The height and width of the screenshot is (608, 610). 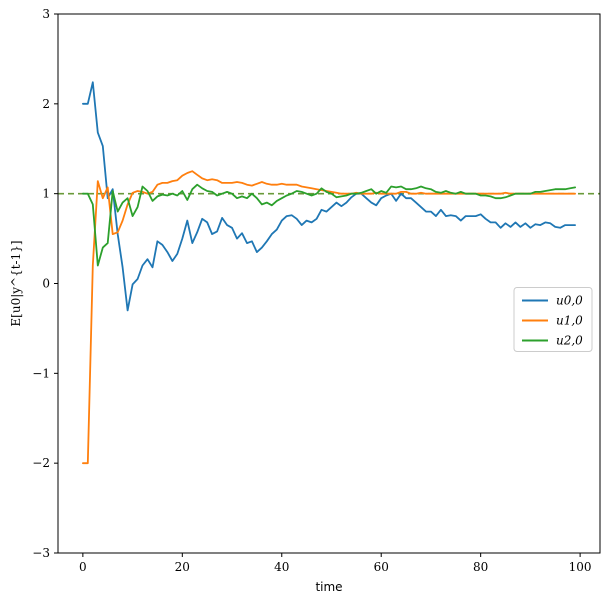 I want to click on x-tick-label: 20, so click(x=182, y=567).